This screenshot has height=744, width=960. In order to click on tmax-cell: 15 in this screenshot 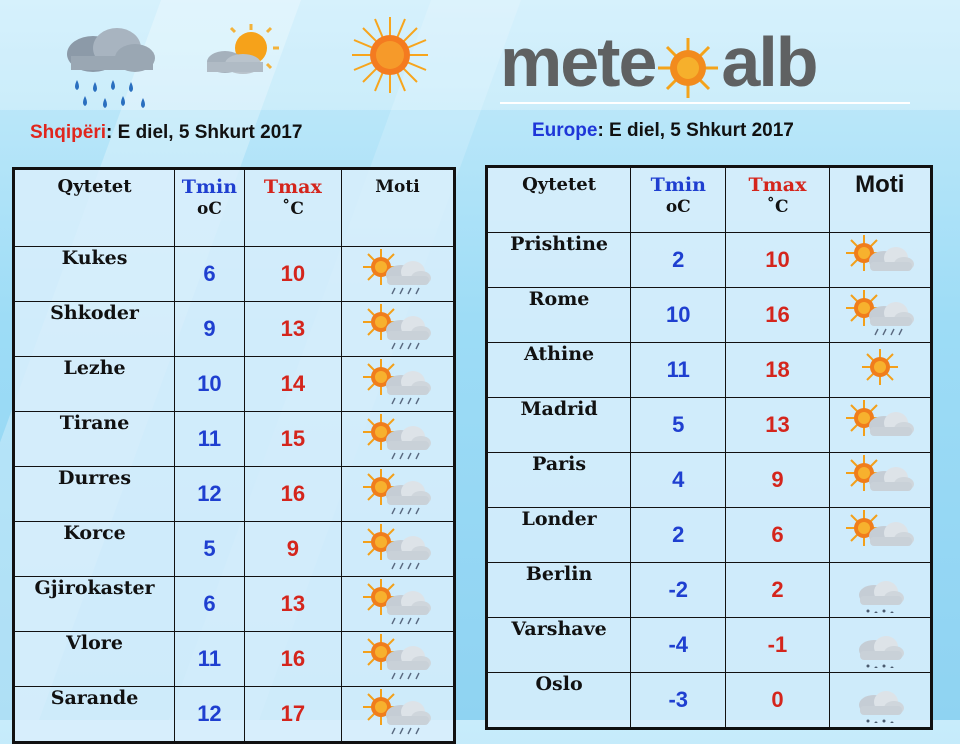, I will do `click(292, 439)`.